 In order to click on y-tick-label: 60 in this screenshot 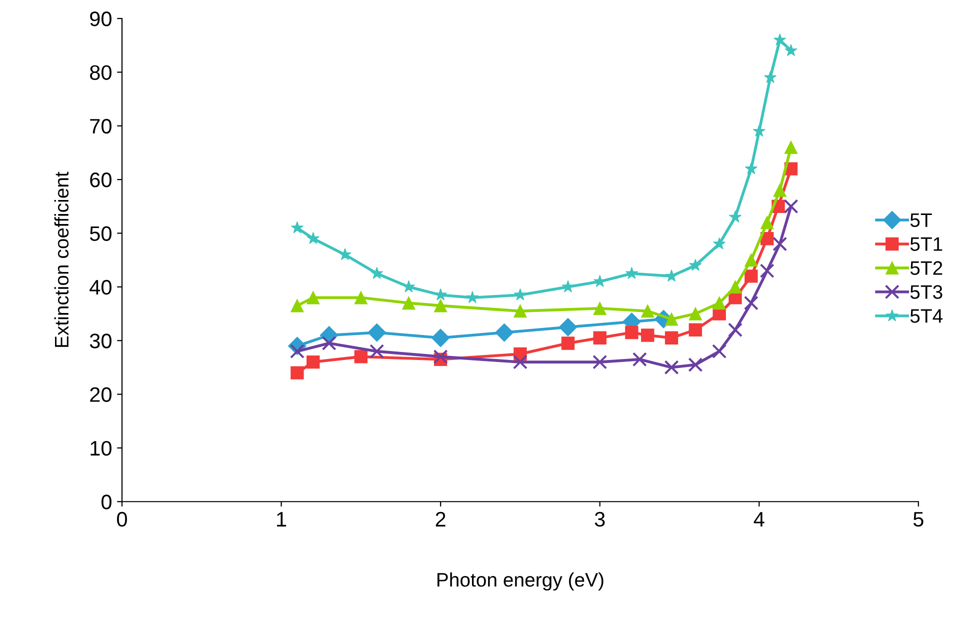, I will do `click(101, 180)`.